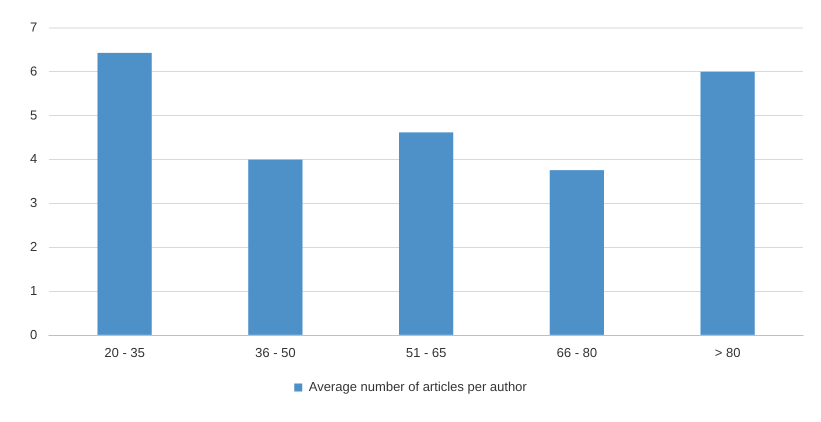 This screenshot has height=422, width=821. Describe the element at coordinates (577, 352) in the screenshot. I see `x-tick-label: 66 - 80` at that location.